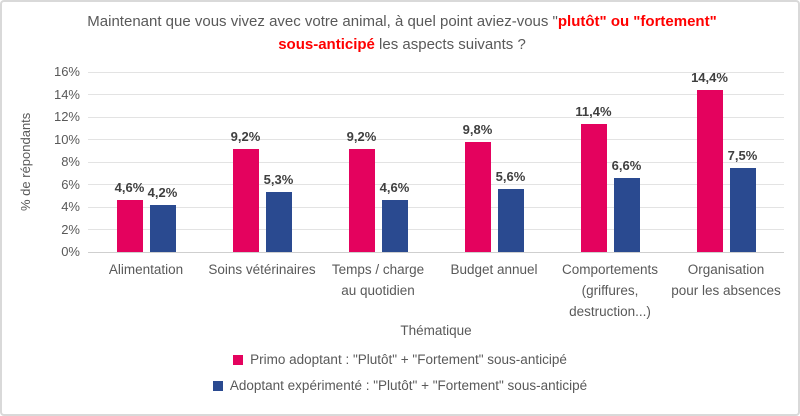 The height and width of the screenshot is (416, 800). I want to click on bar-value-label: 5,6%, so click(510, 176).